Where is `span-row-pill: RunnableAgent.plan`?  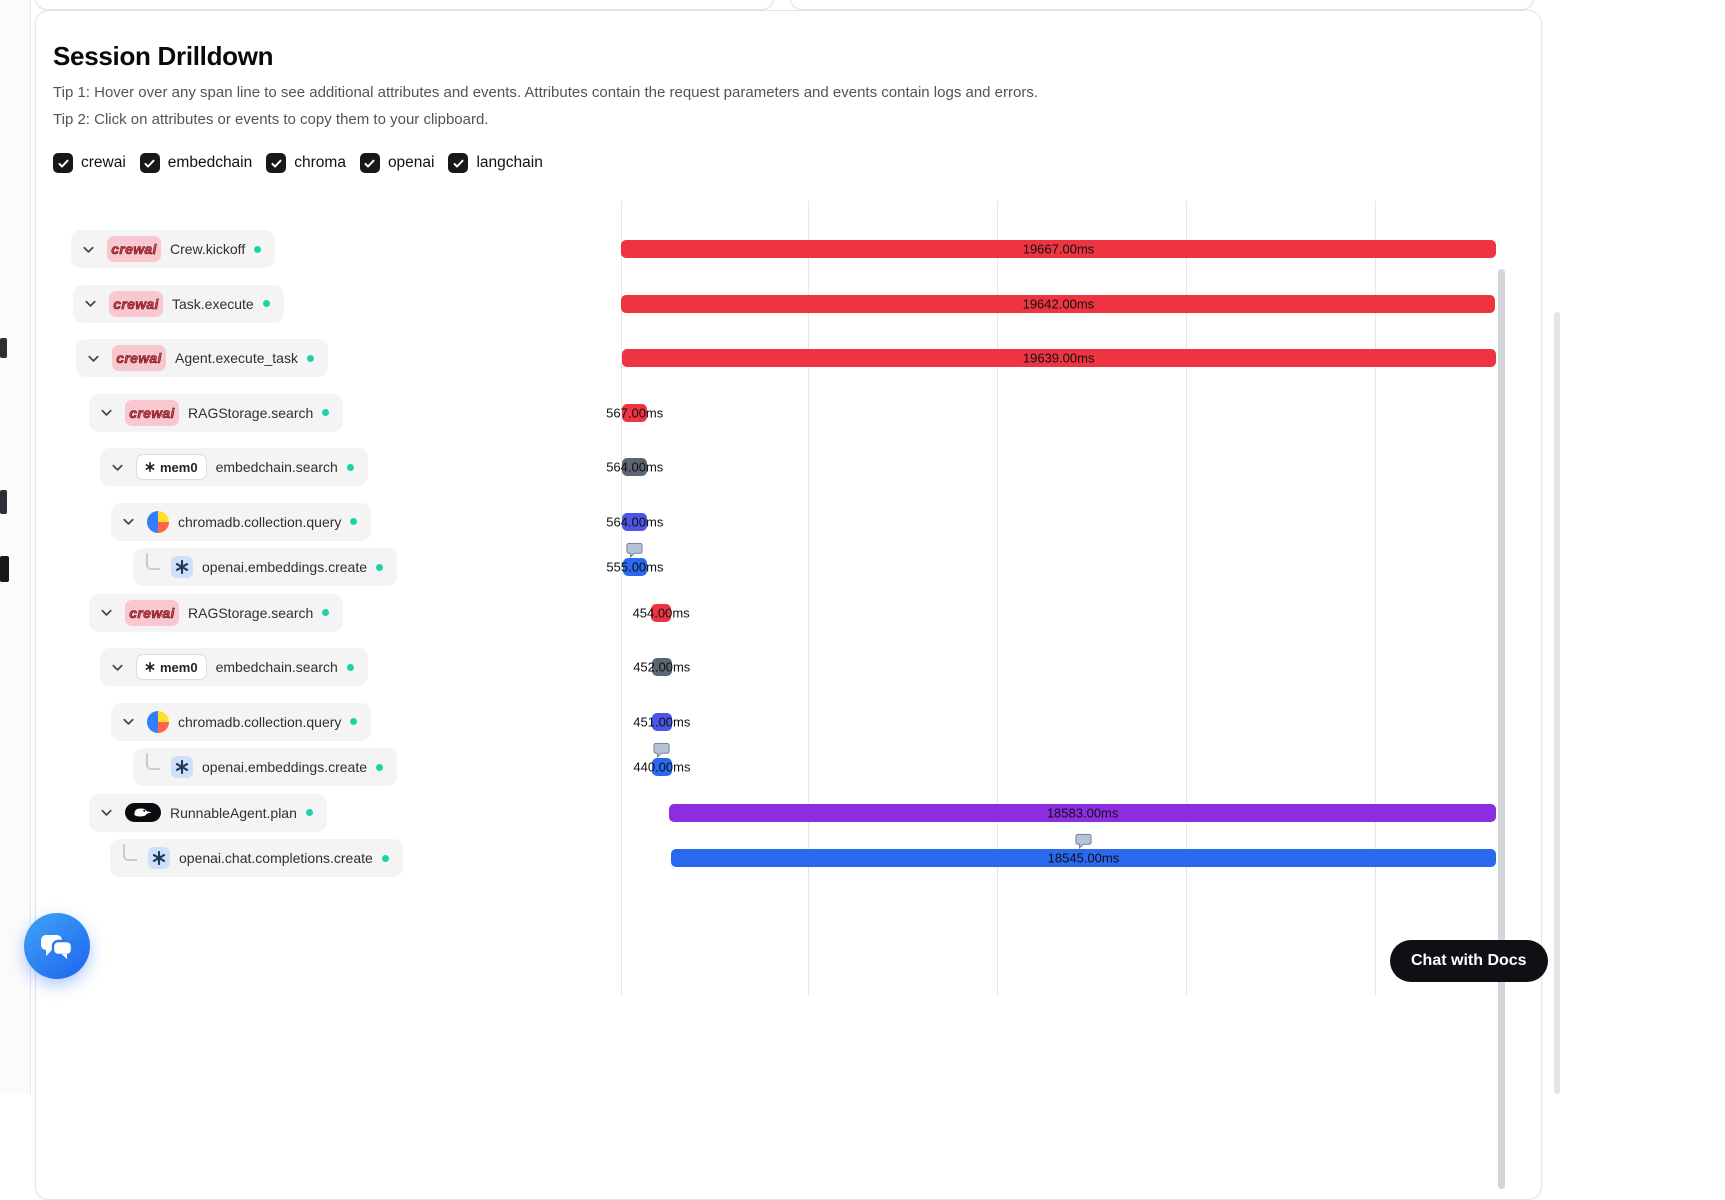 span-row-pill: RunnableAgent.plan is located at coordinates (208, 812).